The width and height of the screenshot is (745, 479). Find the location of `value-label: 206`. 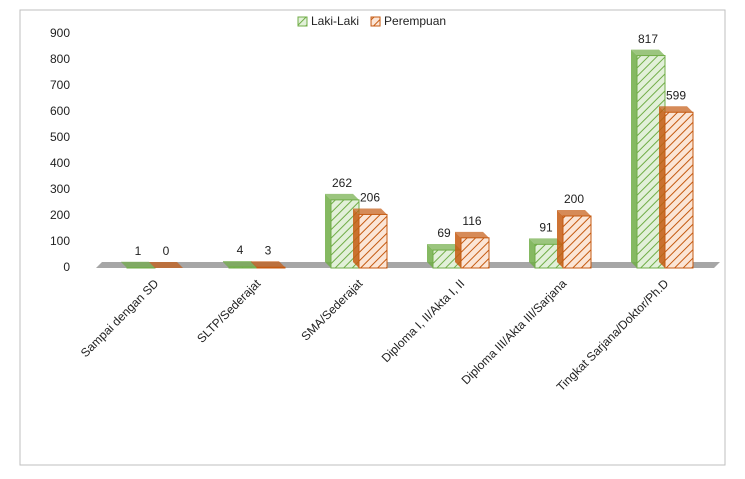

value-label: 206 is located at coordinates (370, 198).